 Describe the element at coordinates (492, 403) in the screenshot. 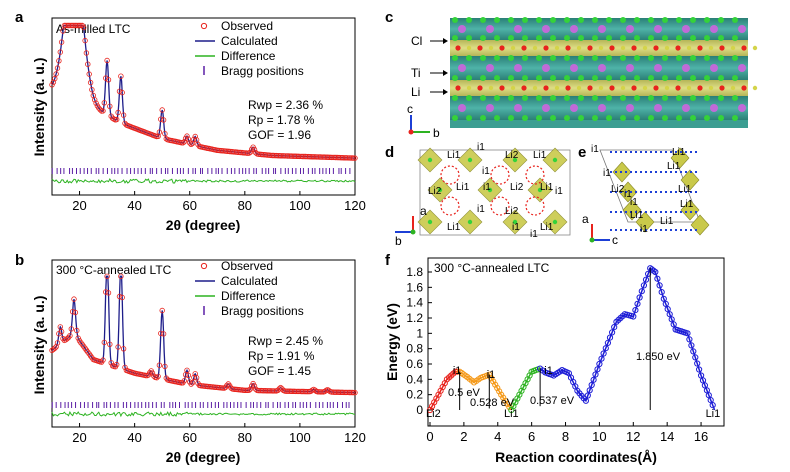

I see `energy-barrier-label: 0.528 eV` at that location.